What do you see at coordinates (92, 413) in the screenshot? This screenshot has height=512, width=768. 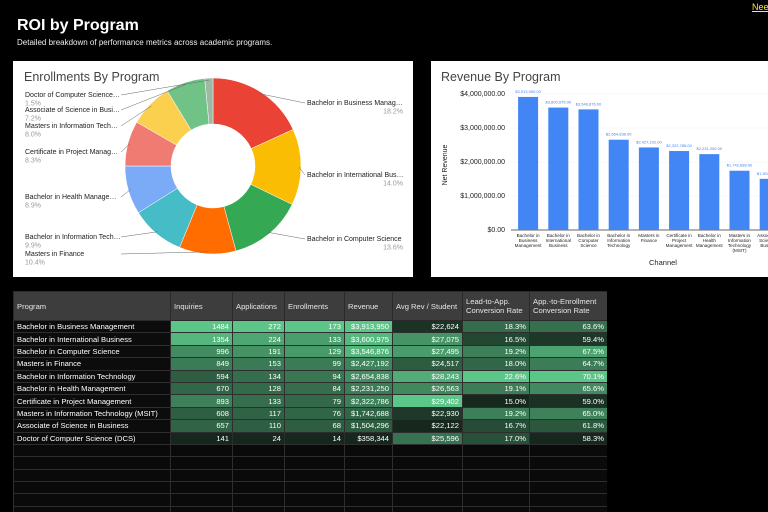 I see `table-cell: Masters in Information Technology (MSIT)` at bounding box center [92, 413].